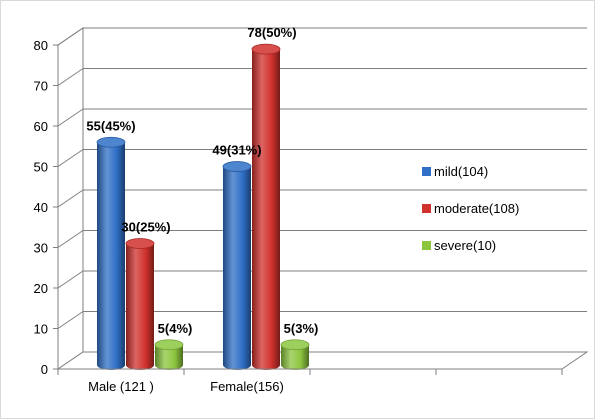 The width and height of the screenshot is (595, 420). I want to click on data-label: 78(50%), so click(271, 32).